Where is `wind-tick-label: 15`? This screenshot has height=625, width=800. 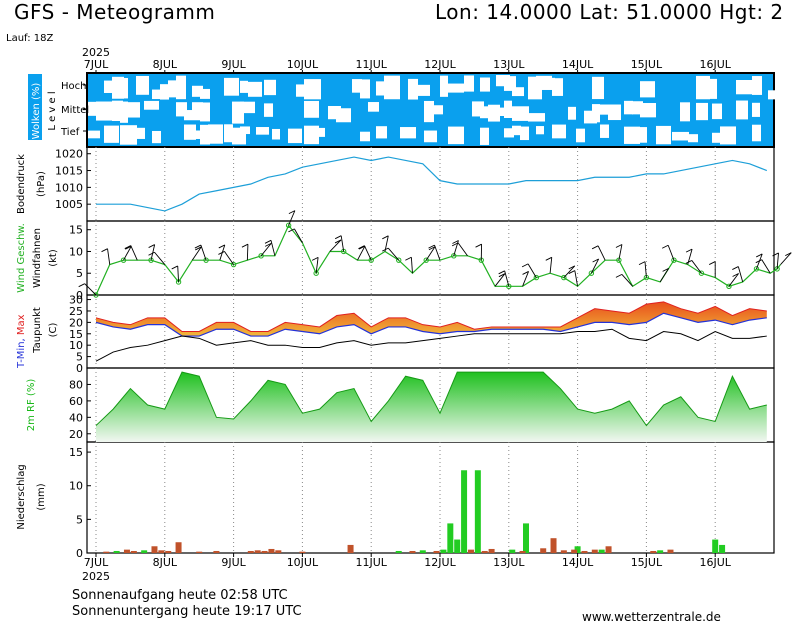 wind-tick-label: 15 is located at coordinates (76, 230).